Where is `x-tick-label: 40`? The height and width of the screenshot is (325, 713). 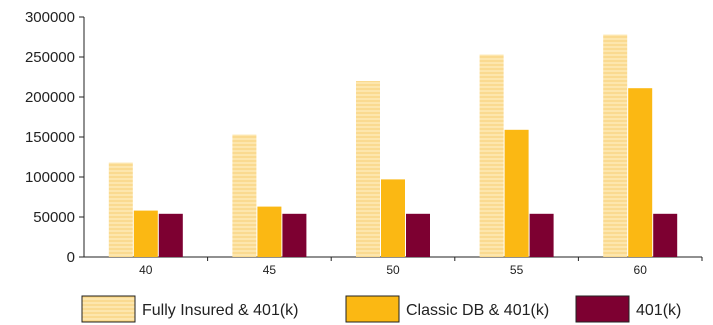 x-tick-label: 40 is located at coordinates (146, 270).